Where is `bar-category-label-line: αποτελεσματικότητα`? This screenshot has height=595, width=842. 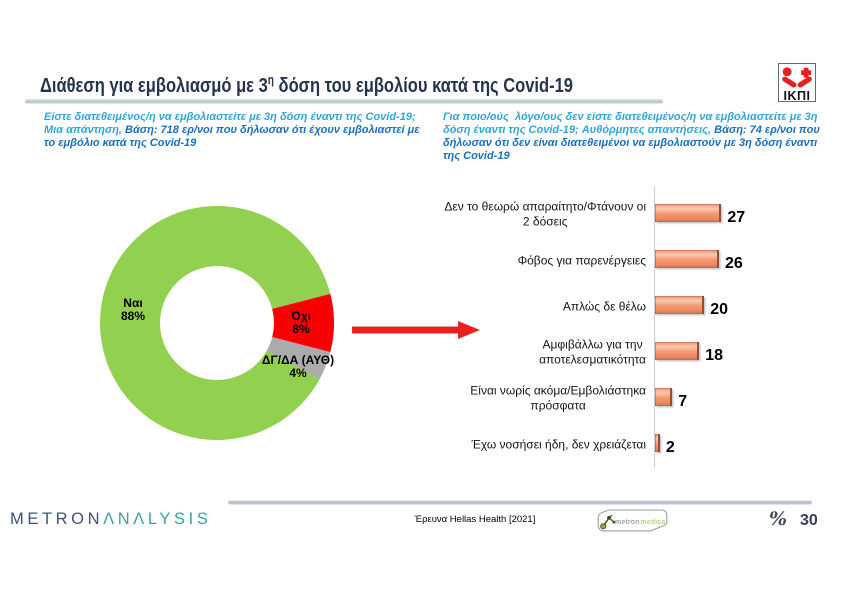 bar-category-label-line: αποτελεσματικότητα is located at coordinates (592, 359).